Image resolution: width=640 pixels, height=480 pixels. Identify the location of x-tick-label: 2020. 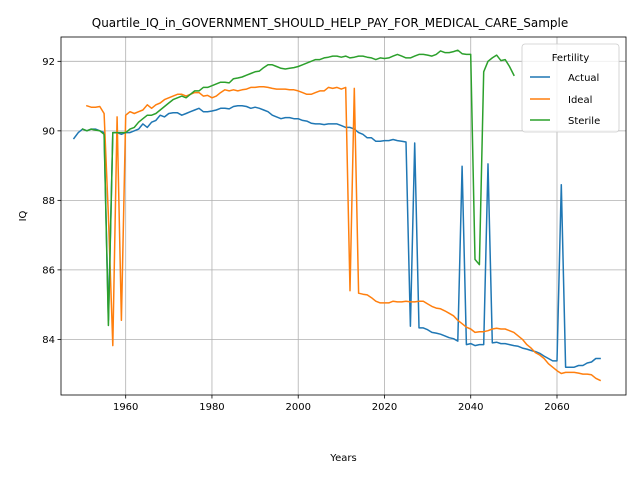
(384, 407).